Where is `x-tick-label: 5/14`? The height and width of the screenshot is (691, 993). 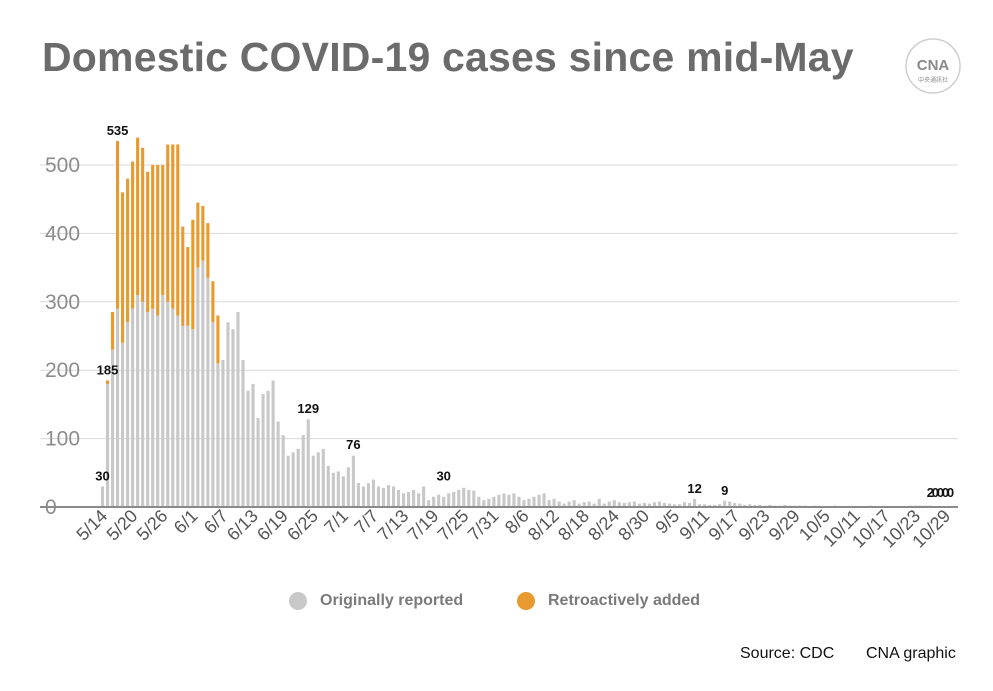 x-tick-label: 5/14 is located at coordinates (91, 525).